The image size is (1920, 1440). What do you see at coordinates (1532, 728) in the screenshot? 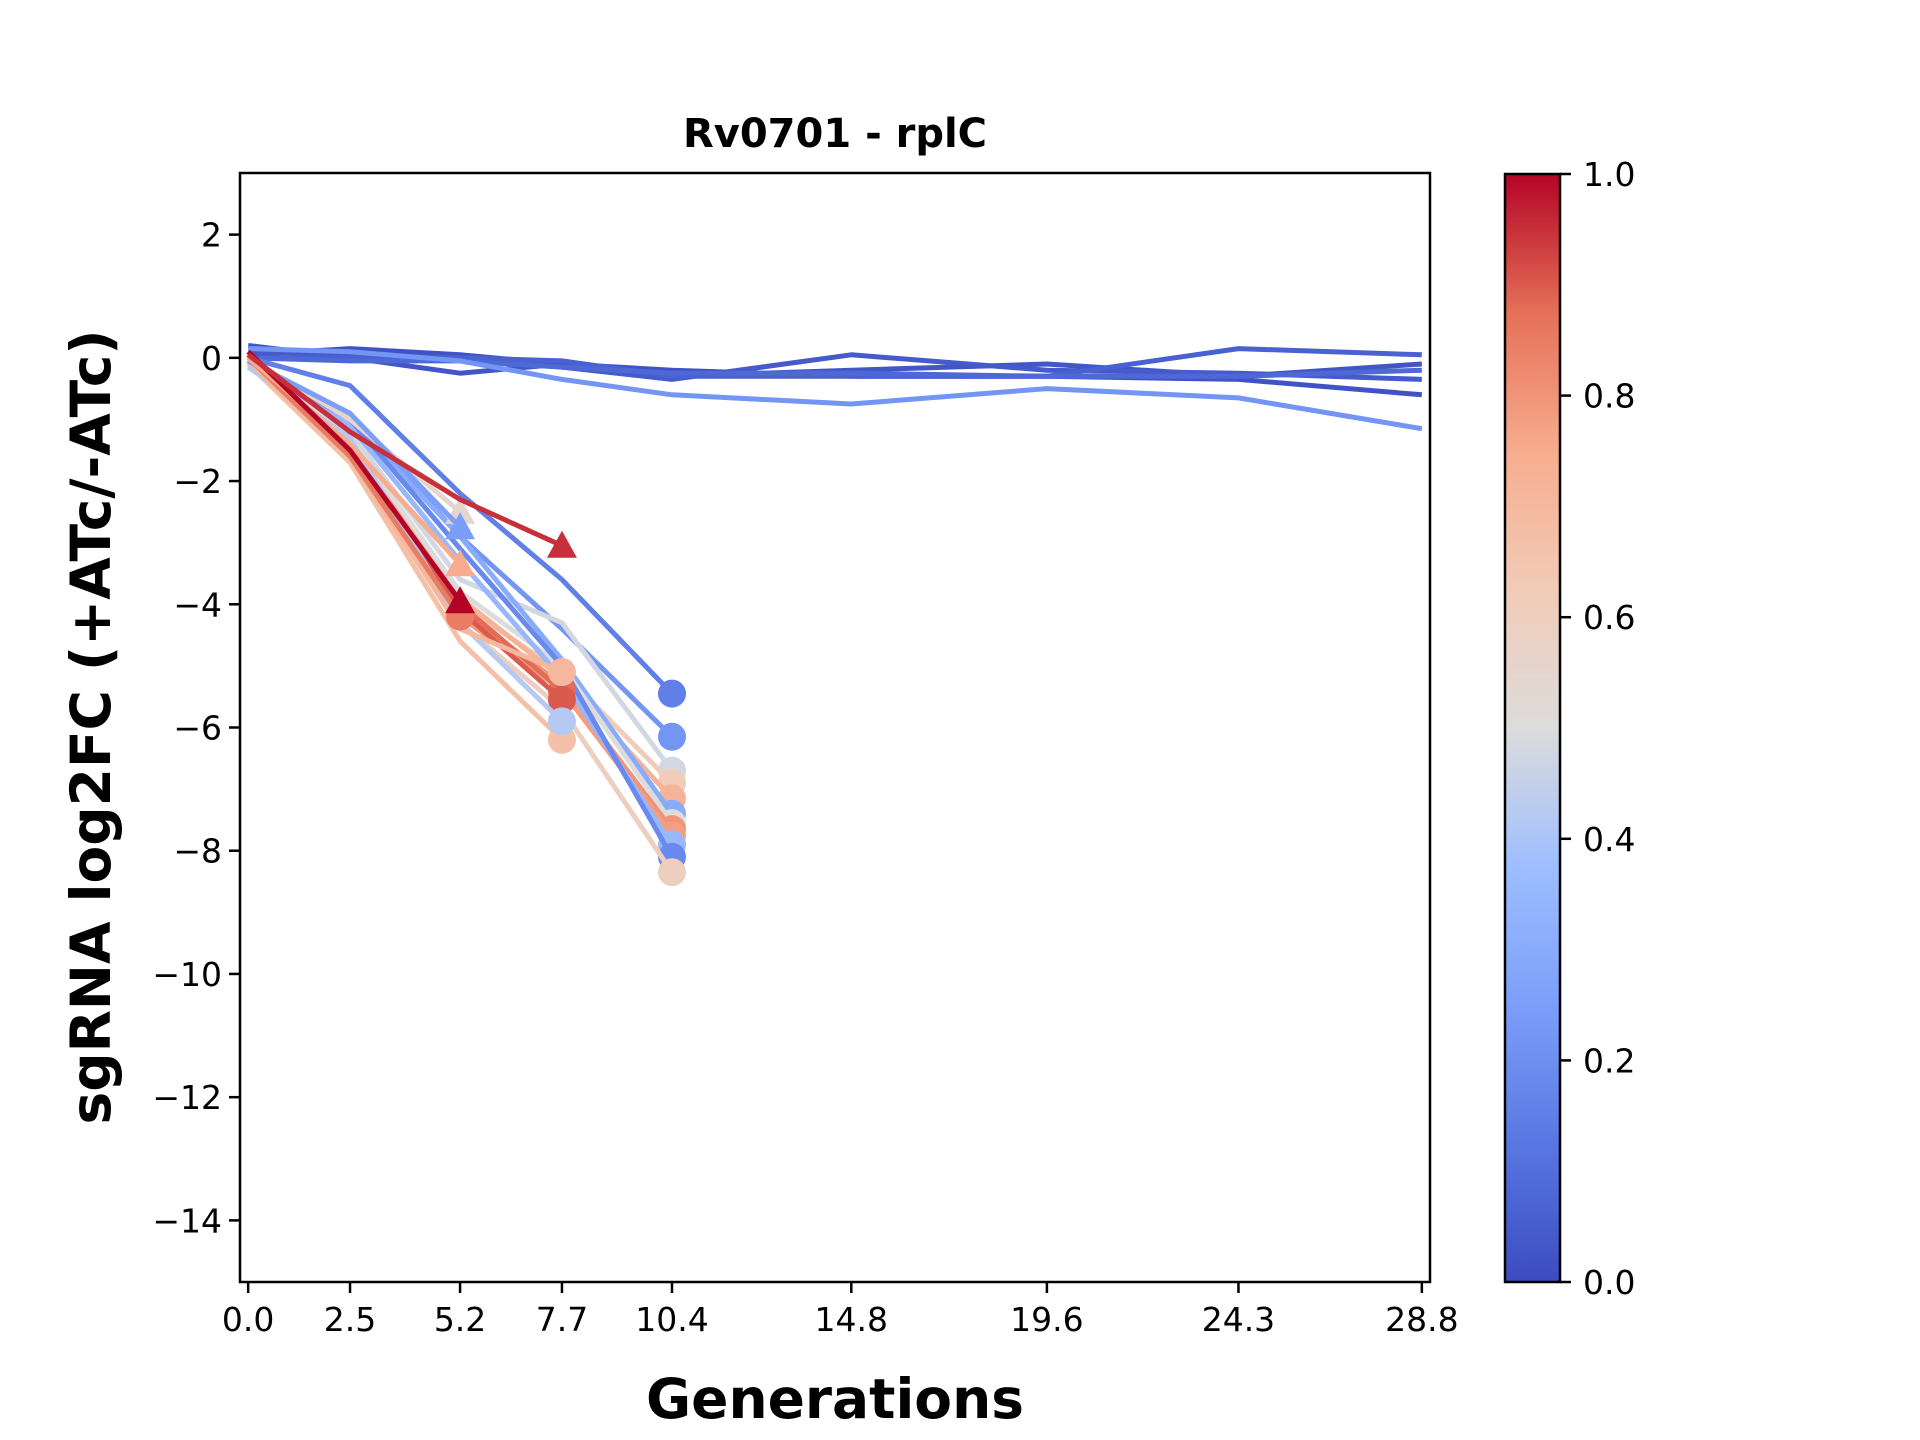
I see `colorbar-gradient` at bounding box center [1532, 728].